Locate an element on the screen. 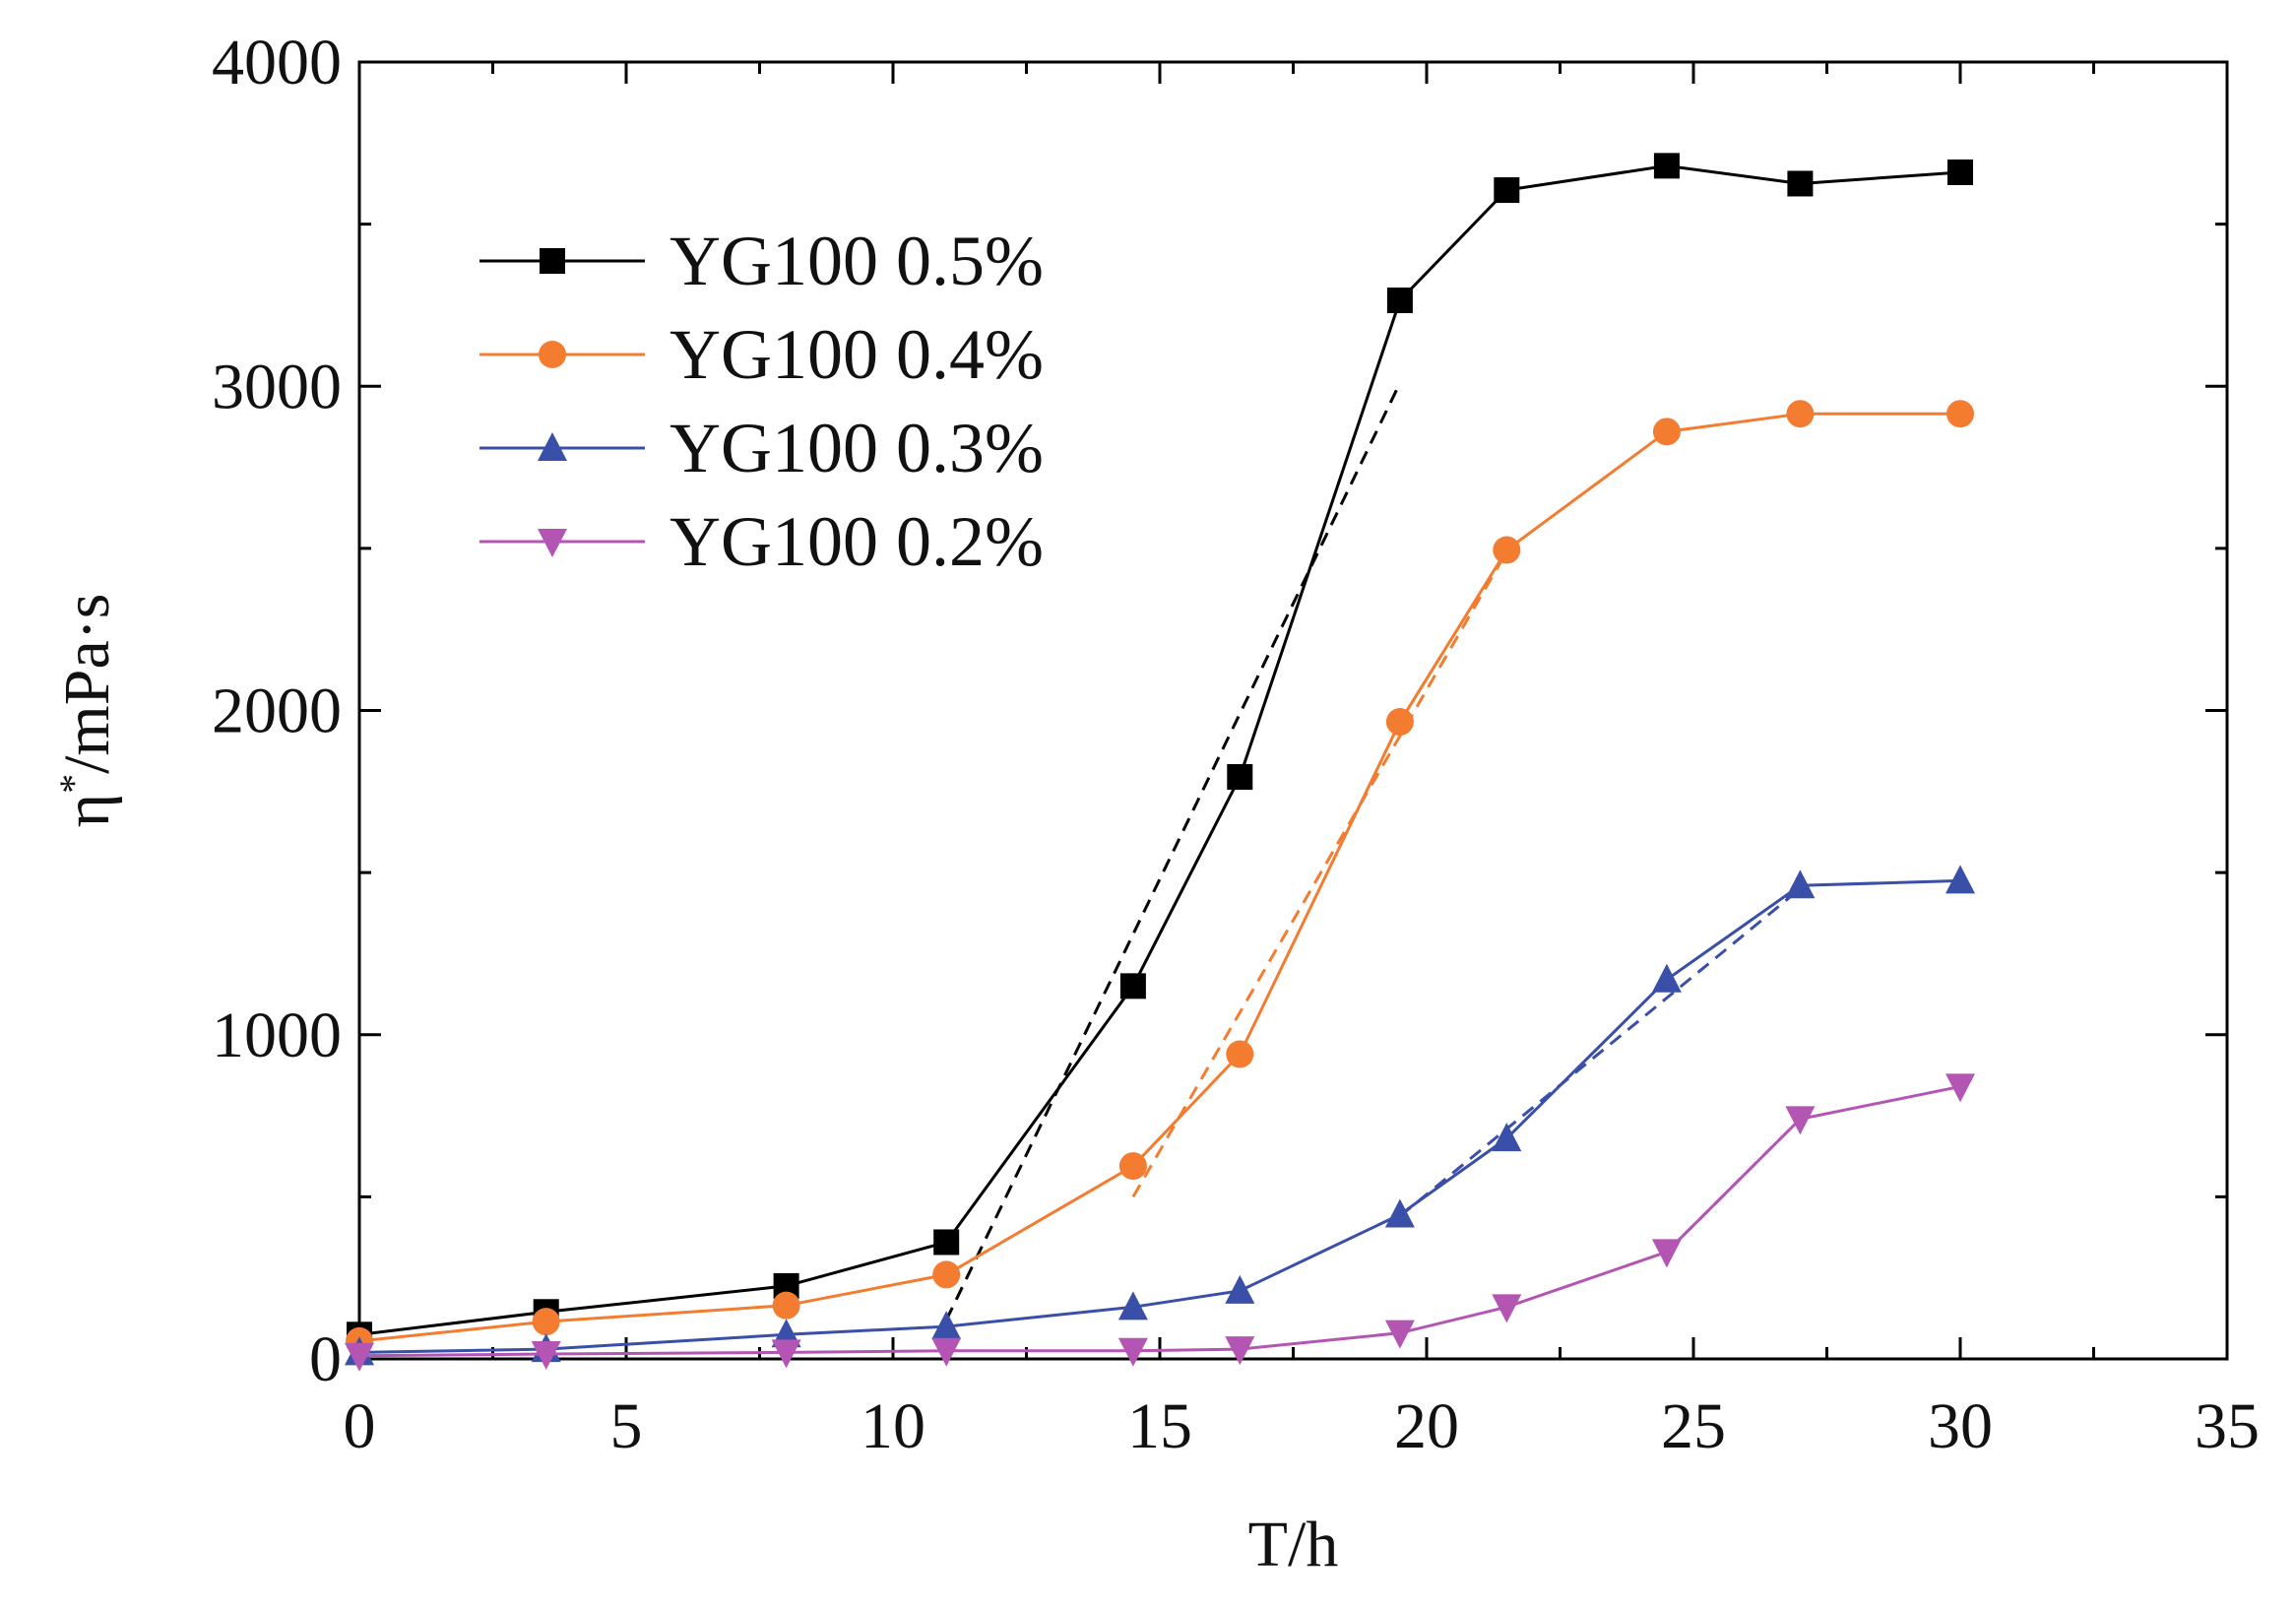 The image size is (2296, 1611). x-axis-label: T/h is located at coordinates (1293, 1544).